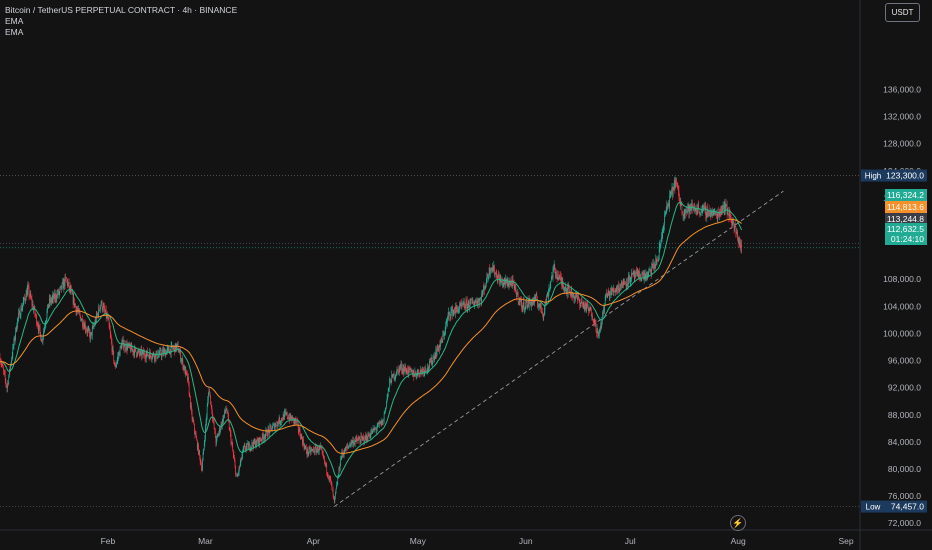 This screenshot has height=550, width=932. Describe the element at coordinates (738, 523) in the screenshot. I see `lightning-bolt-icon: ⚡` at that location.